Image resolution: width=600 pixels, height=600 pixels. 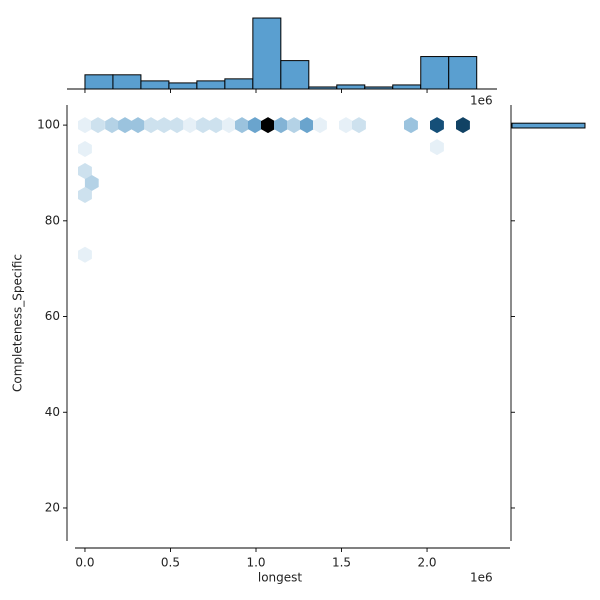 I want to click on x-tick-label: 1.0, so click(x=255, y=563).